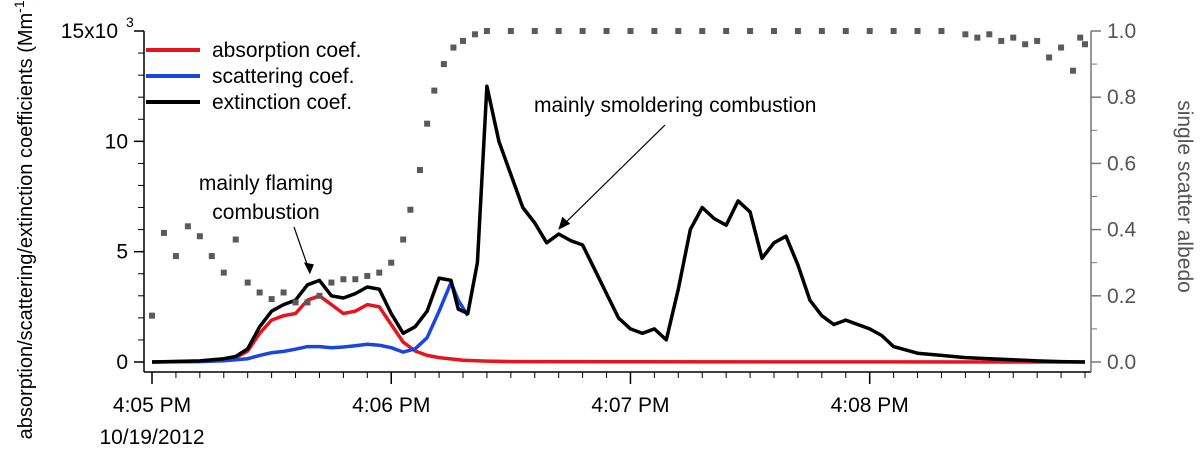 Image resolution: width=1200 pixels, height=474 pixels. I want to click on y2-tick-label: 1.0, so click(1121, 31).